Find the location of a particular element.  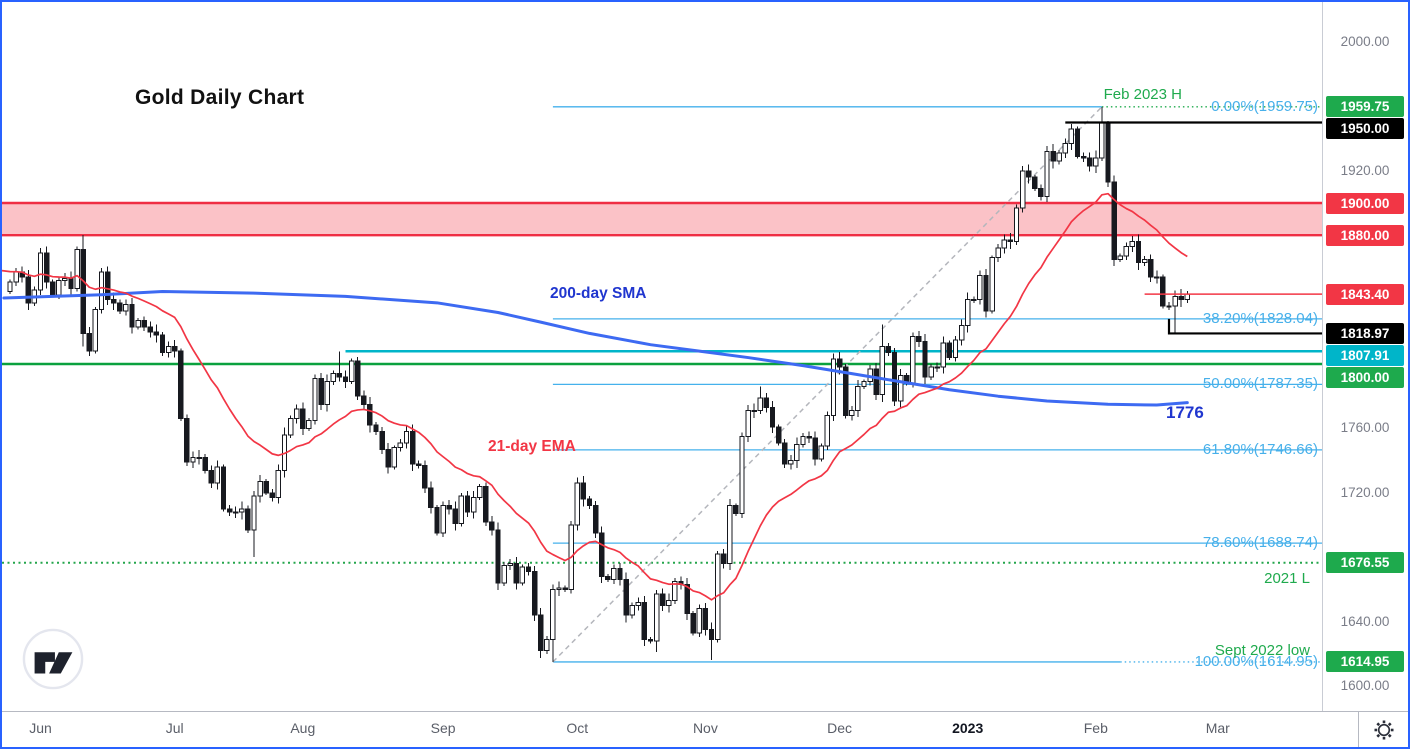

fib-level-label: 78.60%(1688.74) is located at coordinates (1260, 543).